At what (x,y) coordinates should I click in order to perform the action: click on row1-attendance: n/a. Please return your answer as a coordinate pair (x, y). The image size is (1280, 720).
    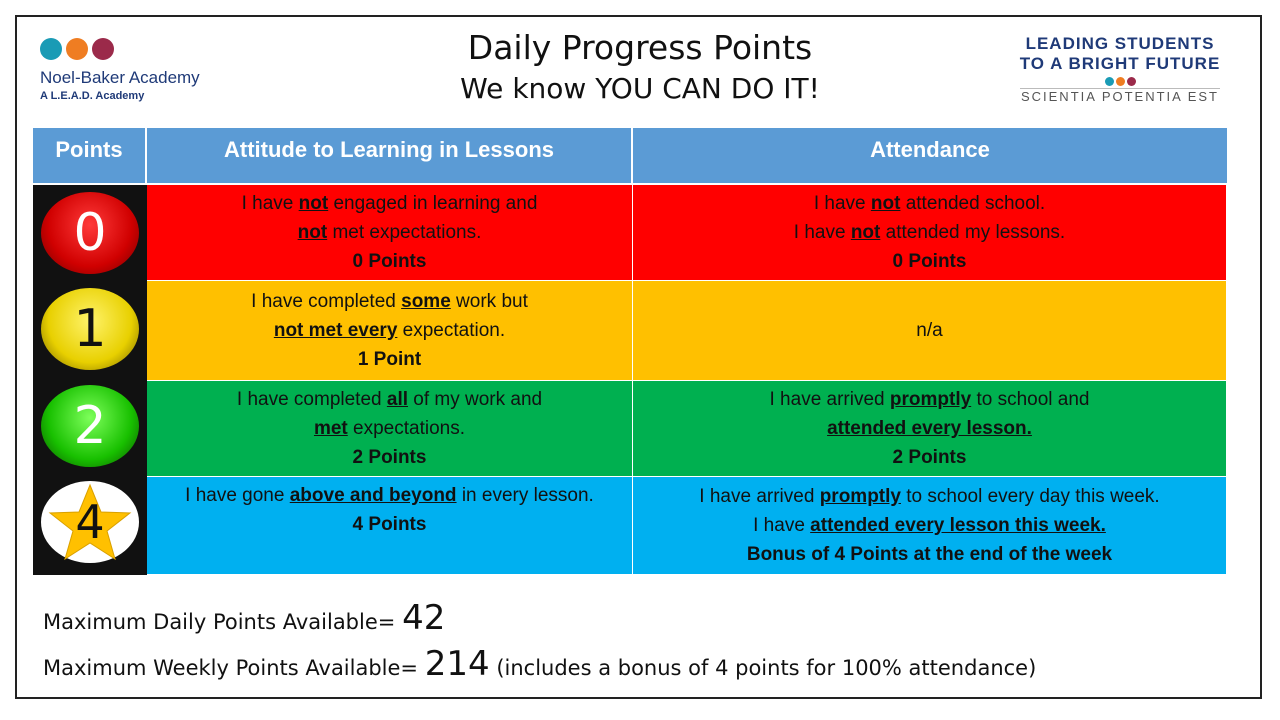
    Looking at the image, I should click on (930, 331).